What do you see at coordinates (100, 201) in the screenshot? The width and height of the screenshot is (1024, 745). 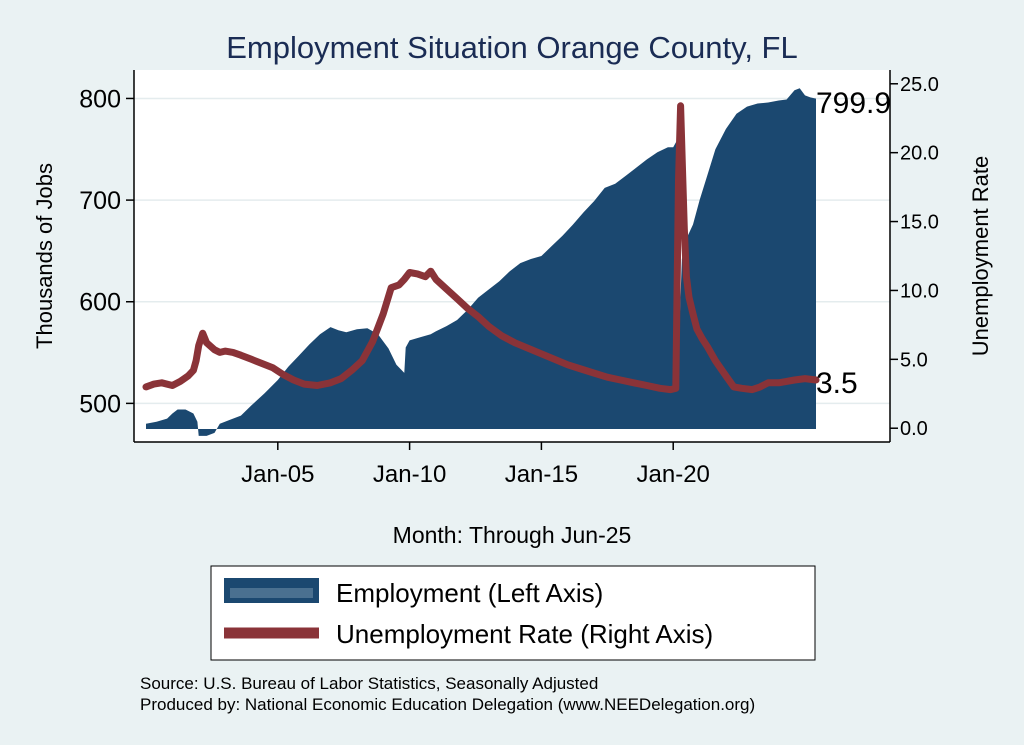 I see `left-tick-label: 700` at bounding box center [100, 201].